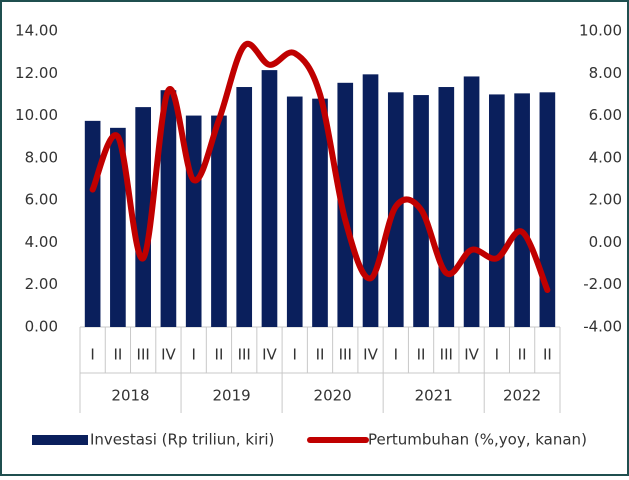 This screenshot has width=629, height=480. I want to click on y-tick-label: 12.00, so click(36, 73).